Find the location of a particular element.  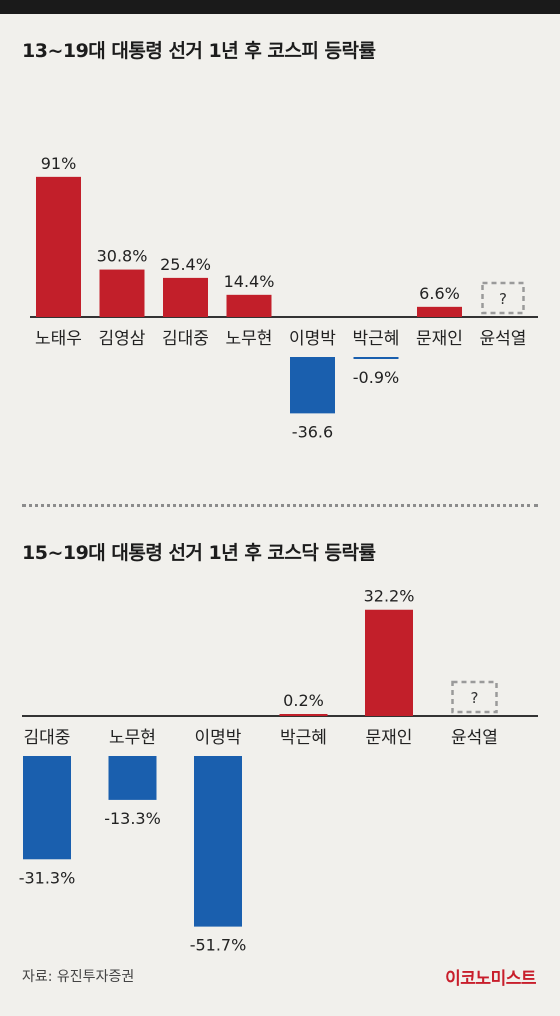

value-label: 30.8% is located at coordinates (122, 256).